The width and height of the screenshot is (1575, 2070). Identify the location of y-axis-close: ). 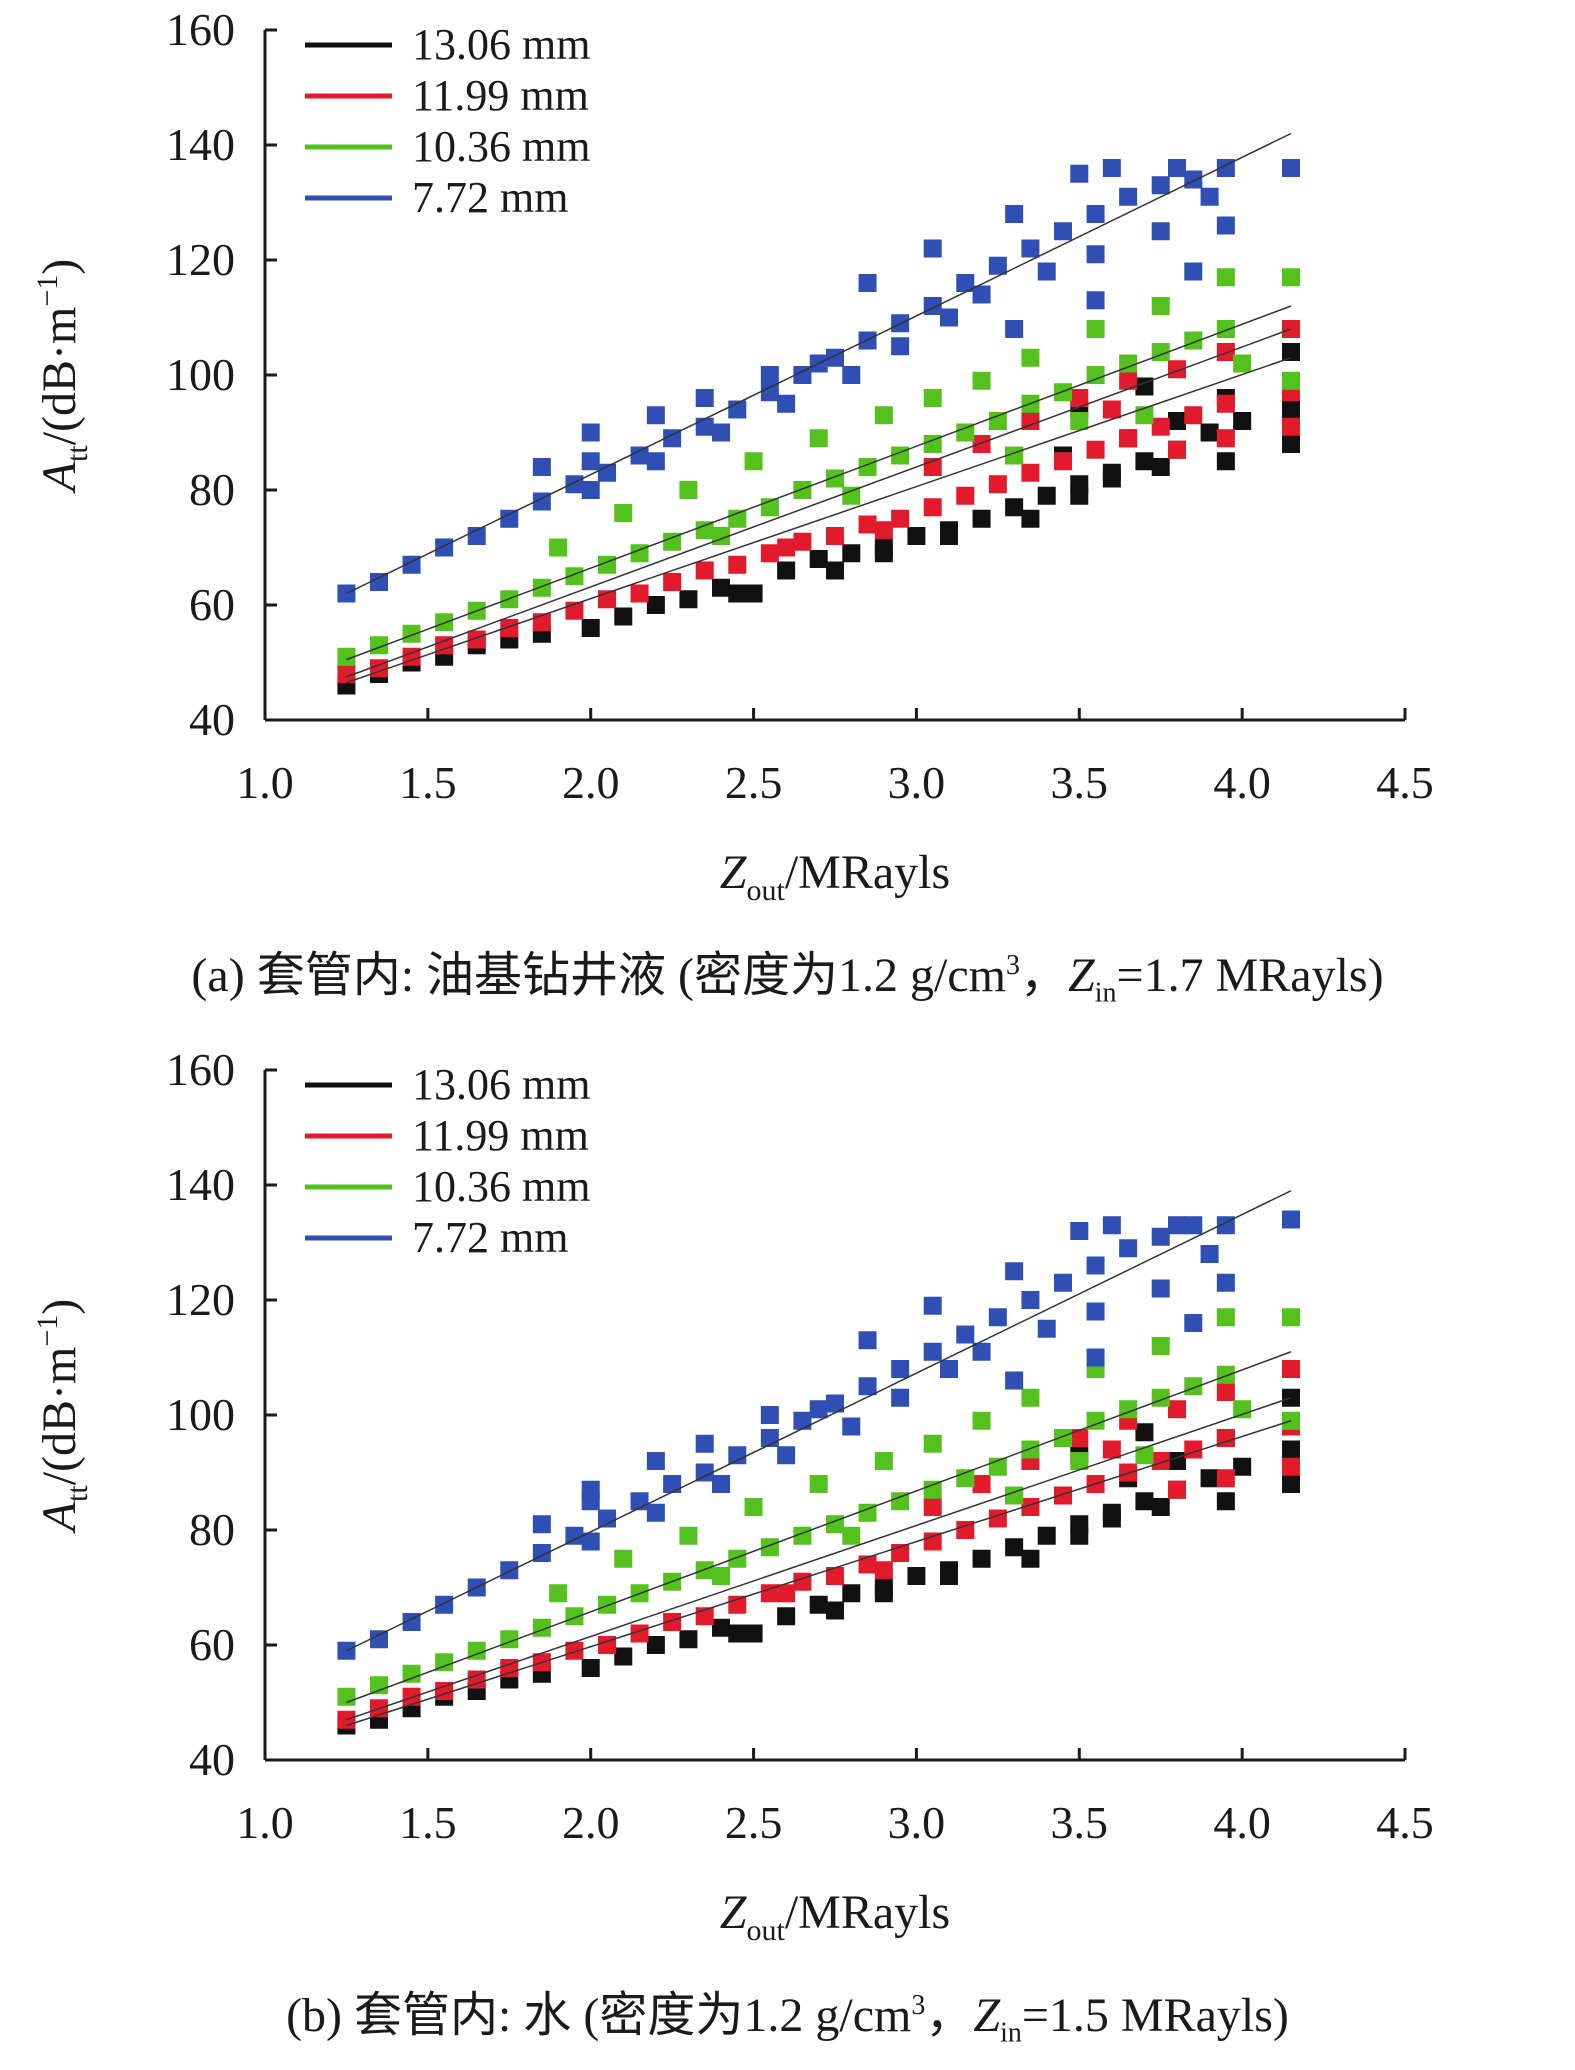
(59, 1307).